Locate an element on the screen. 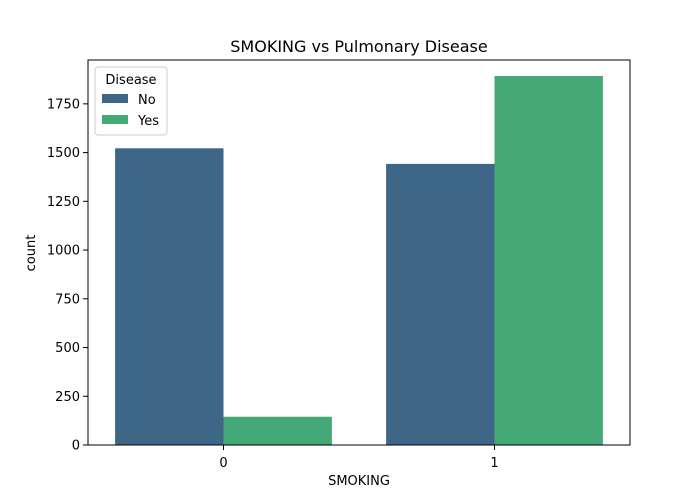 This screenshot has height=500, width=700. y-tick-label: 500 is located at coordinates (67, 348).